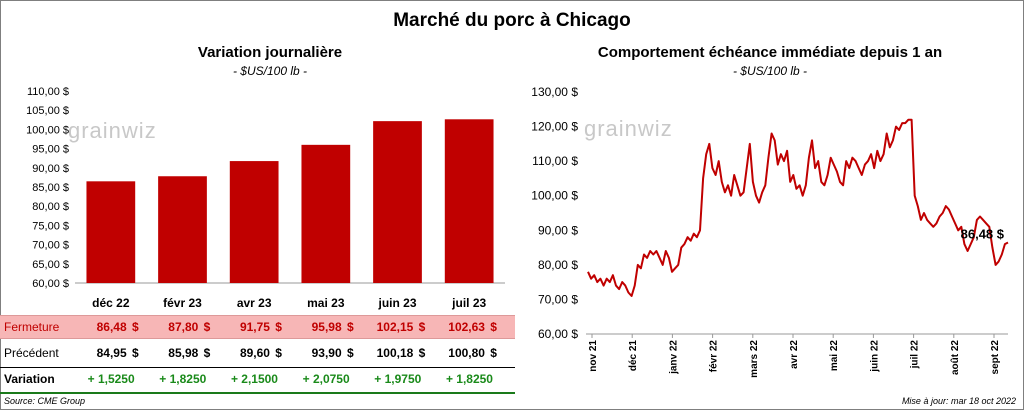 This screenshot has width=1024, height=410. Describe the element at coordinates (325, 327) in the screenshot. I see `table-cell: 95,98 $` at that location.